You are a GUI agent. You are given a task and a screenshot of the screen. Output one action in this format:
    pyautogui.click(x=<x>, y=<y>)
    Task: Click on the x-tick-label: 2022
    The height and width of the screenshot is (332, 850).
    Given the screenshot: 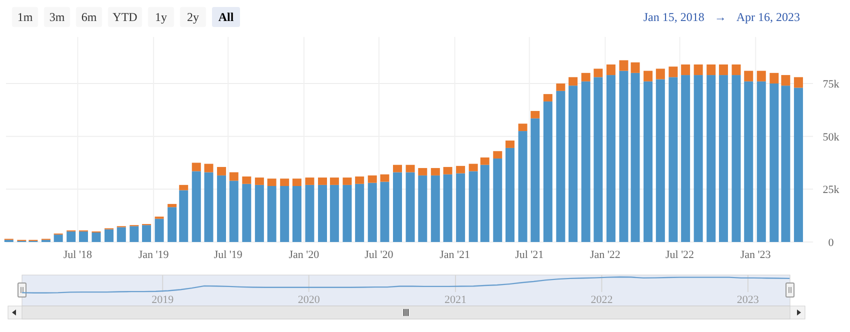 What is the action you would take?
    pyautogui.click(x=601, y=300)
    